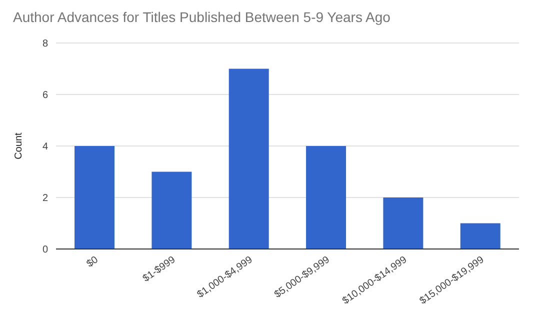 The image size is (537, 329). I want to click on y-tick-label: 2, so click(45, 198).